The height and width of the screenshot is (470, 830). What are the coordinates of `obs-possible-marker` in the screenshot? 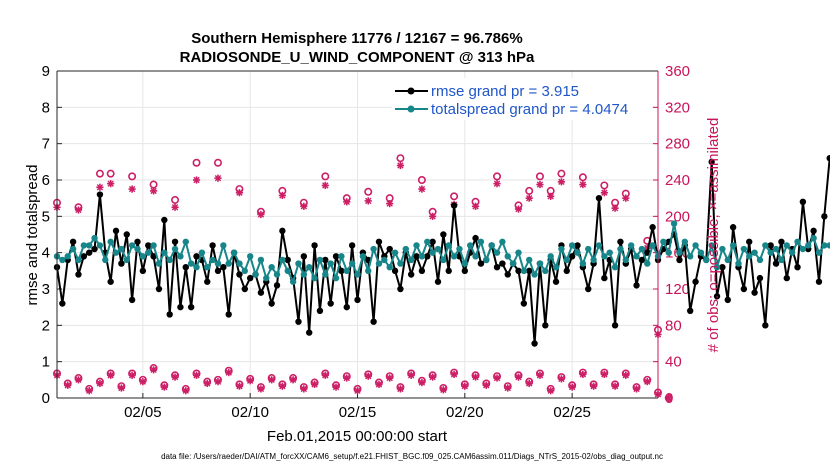 It's located at (539, 176).